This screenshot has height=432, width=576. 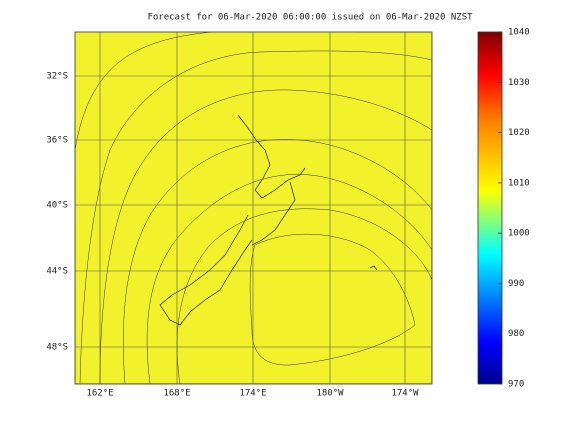 What do you see at coordinates (519, 83) in the screenshot?
I see `colorbar-tick-label: 1030` at bounding box center [519, 83].